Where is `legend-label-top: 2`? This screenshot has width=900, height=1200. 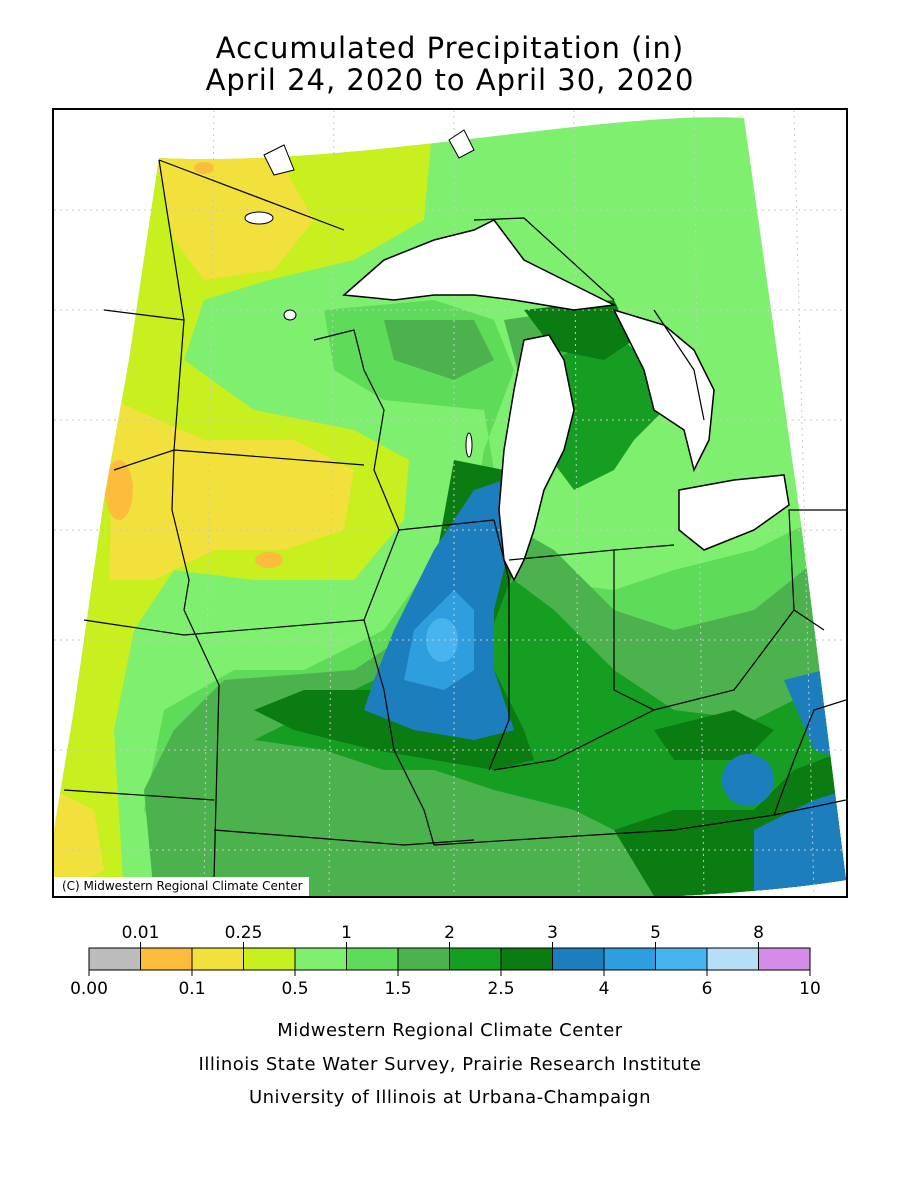
legend-label-top: 2 is located at coordinates (449, 933).